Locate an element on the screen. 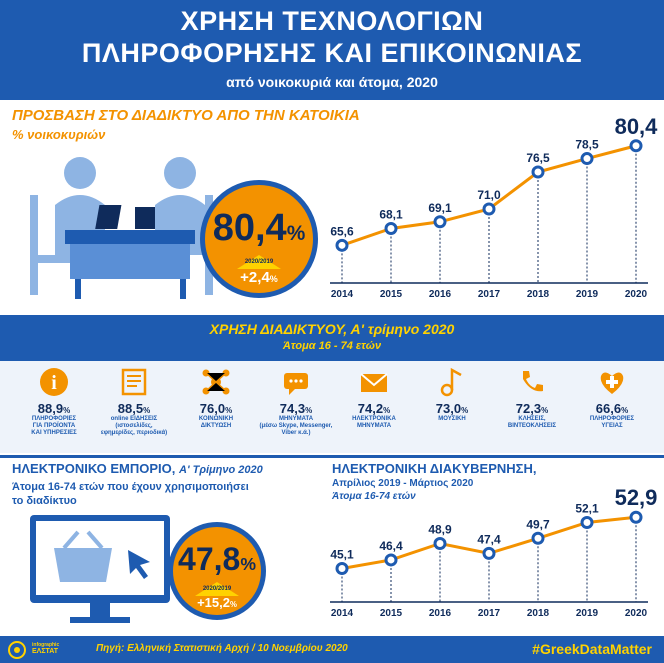 This screenshot has height=663, width=664. logo-line1: infographic is located at coordinates (46, 645).